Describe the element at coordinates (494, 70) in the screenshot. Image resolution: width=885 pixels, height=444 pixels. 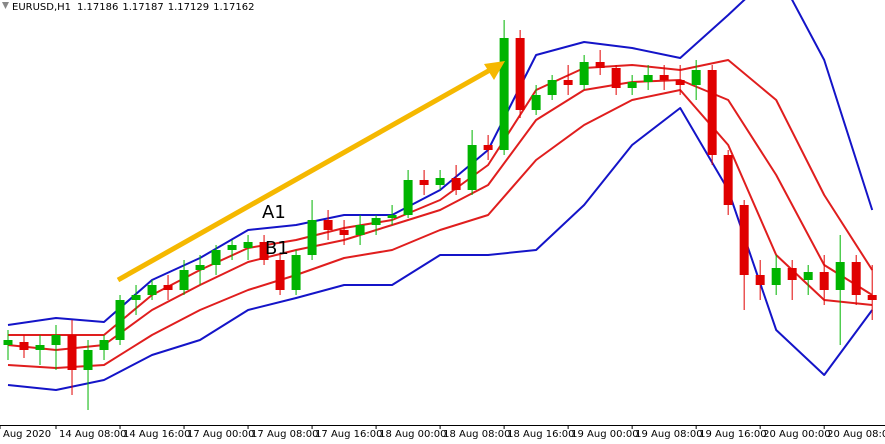
I see `arrow-head` at that location.